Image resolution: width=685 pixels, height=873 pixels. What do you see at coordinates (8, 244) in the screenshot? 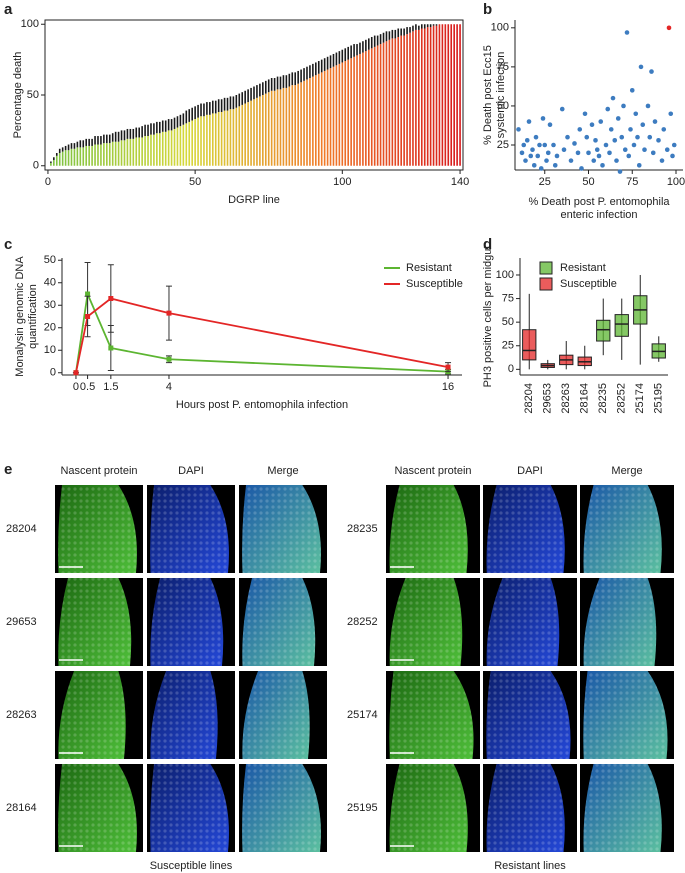
I see `panel-label: c` at bounding box center [8, 244].